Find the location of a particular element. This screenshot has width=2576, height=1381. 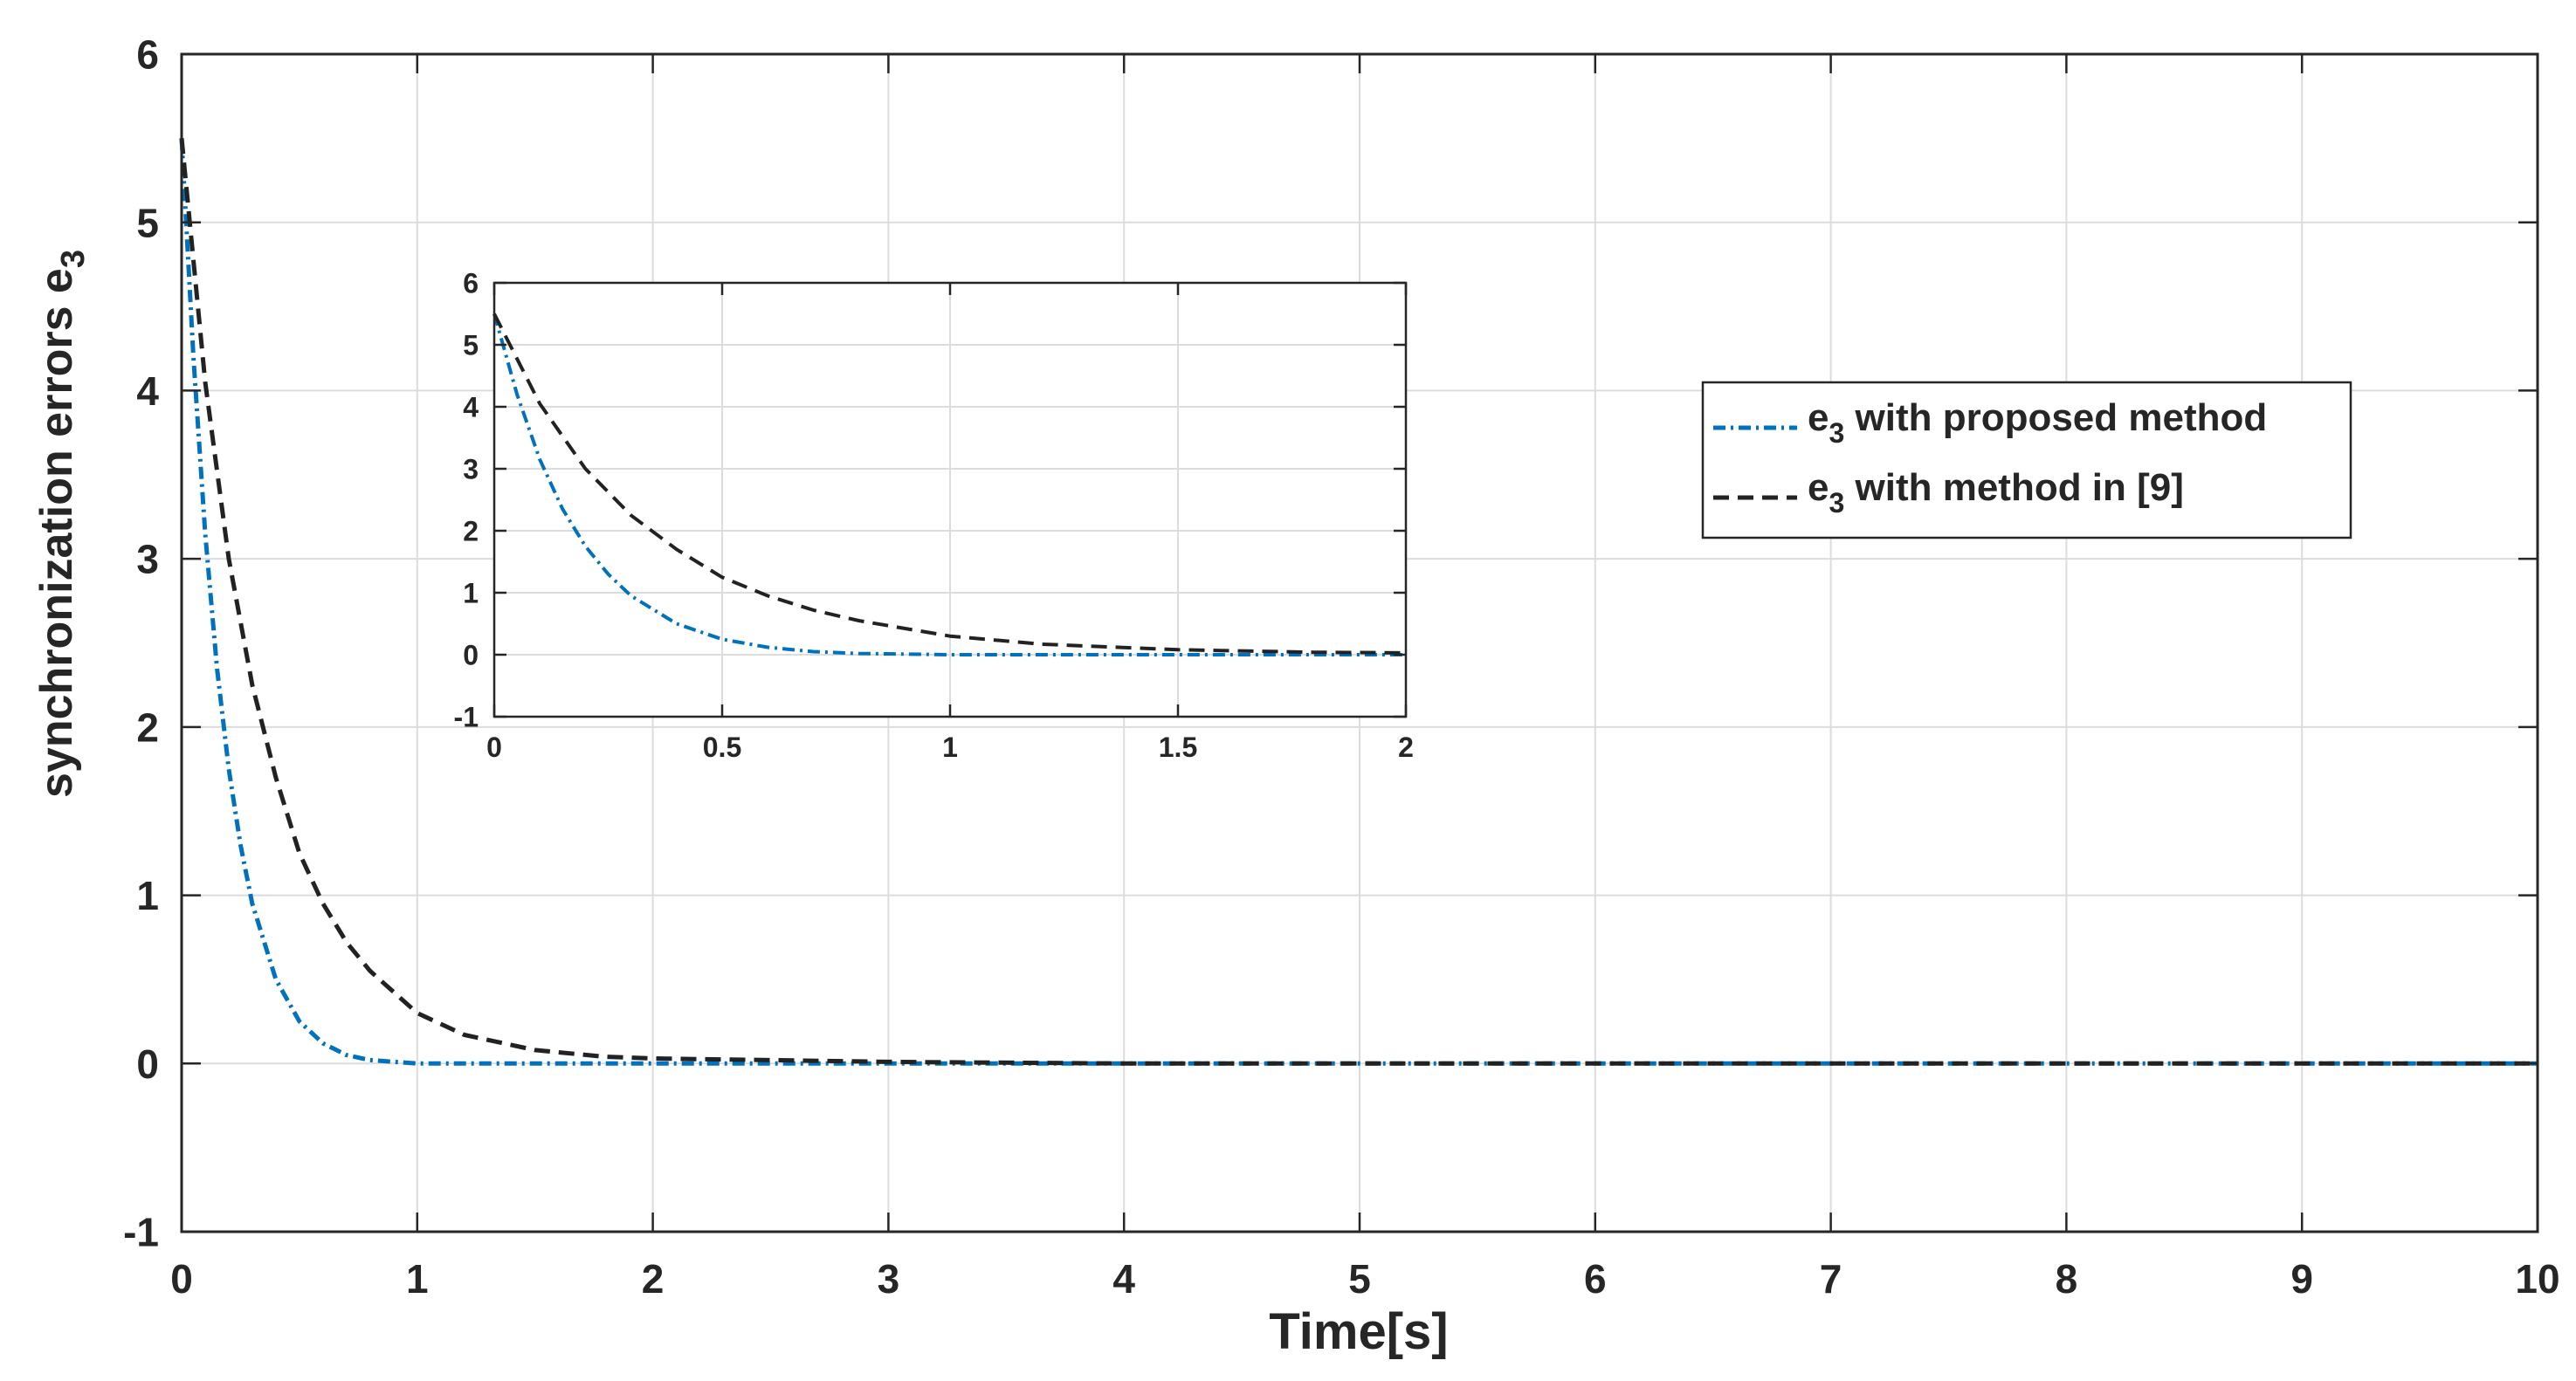

inset-y-tick-label: 4 is located at coordinates (471, 407).